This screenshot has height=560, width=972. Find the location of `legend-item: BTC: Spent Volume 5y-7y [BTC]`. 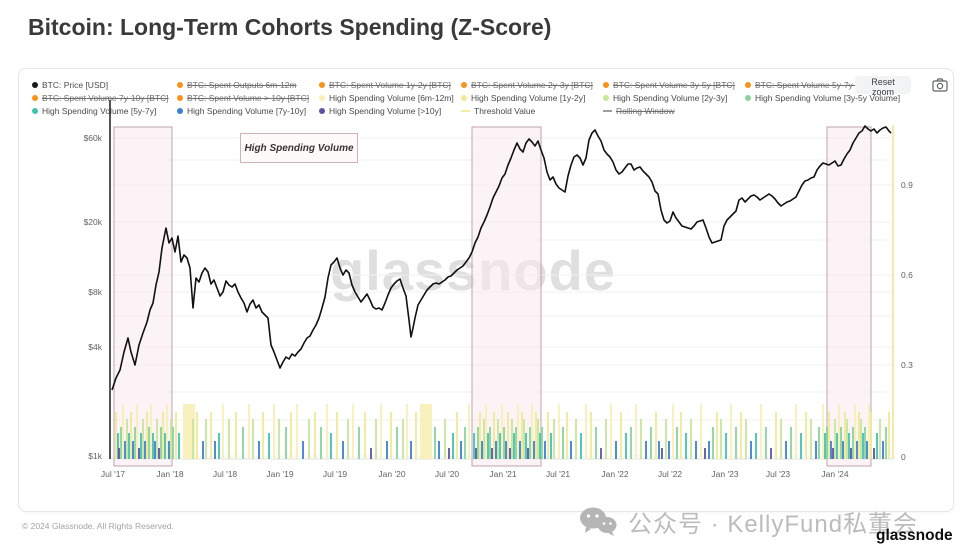

legend-item: BTC: Spent Volume 5y-7y [BTC] is located at coordinates (825, 84).